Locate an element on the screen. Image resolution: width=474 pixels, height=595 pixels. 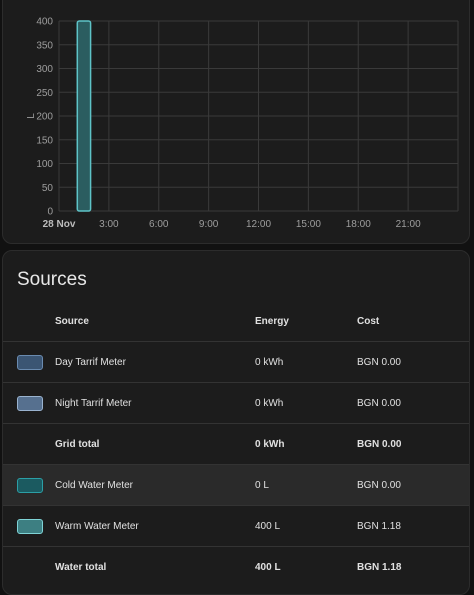
total-label: Water total is located at coordinates (81, 567).